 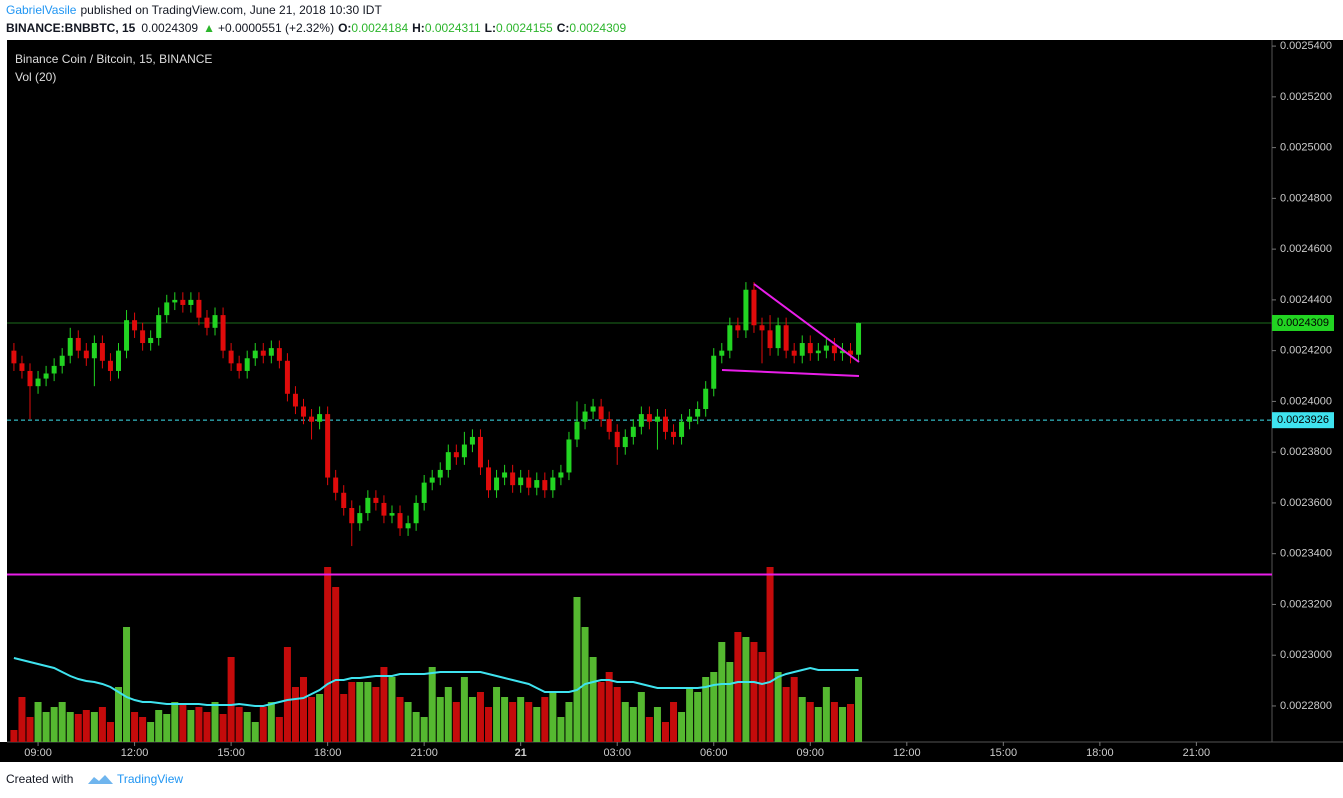 What do you see at coordinates (436, 682) in the screenshot?
I see `volume-ma-line` at bounding box center [436, 682].